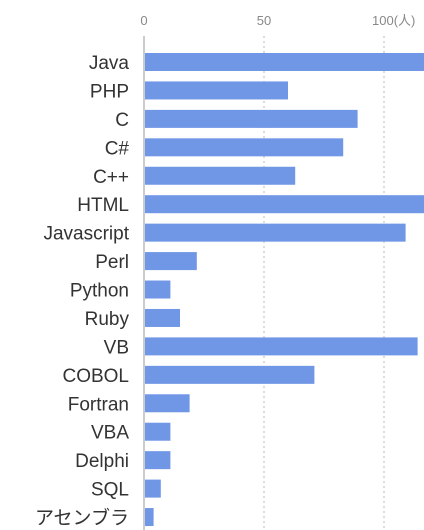  What do you see at coordinates (264, 20) in the screenshot?
I see `x-tick-label-1: 50` at bounding box center [264, 20].